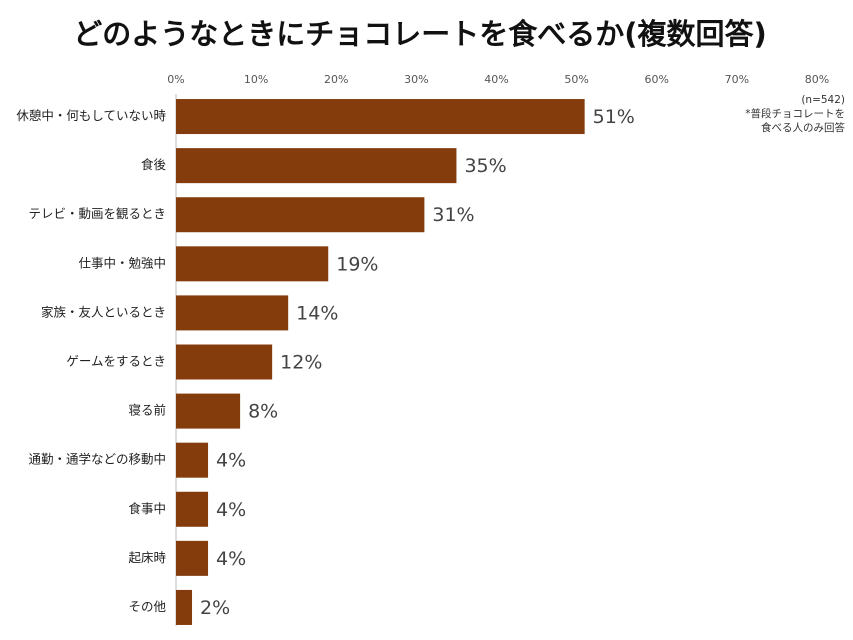  Describe the element at coordinates (803, 127) in the screenshot. I see `annotation: 食べる人のみ回答` at that location.